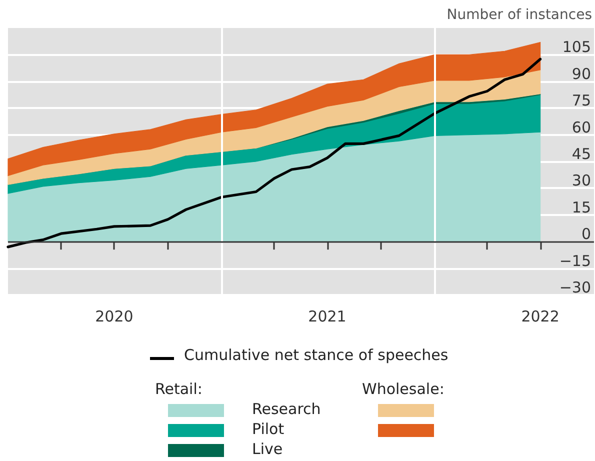  I want to click on y-tick-label: −30, so click(575, 287).